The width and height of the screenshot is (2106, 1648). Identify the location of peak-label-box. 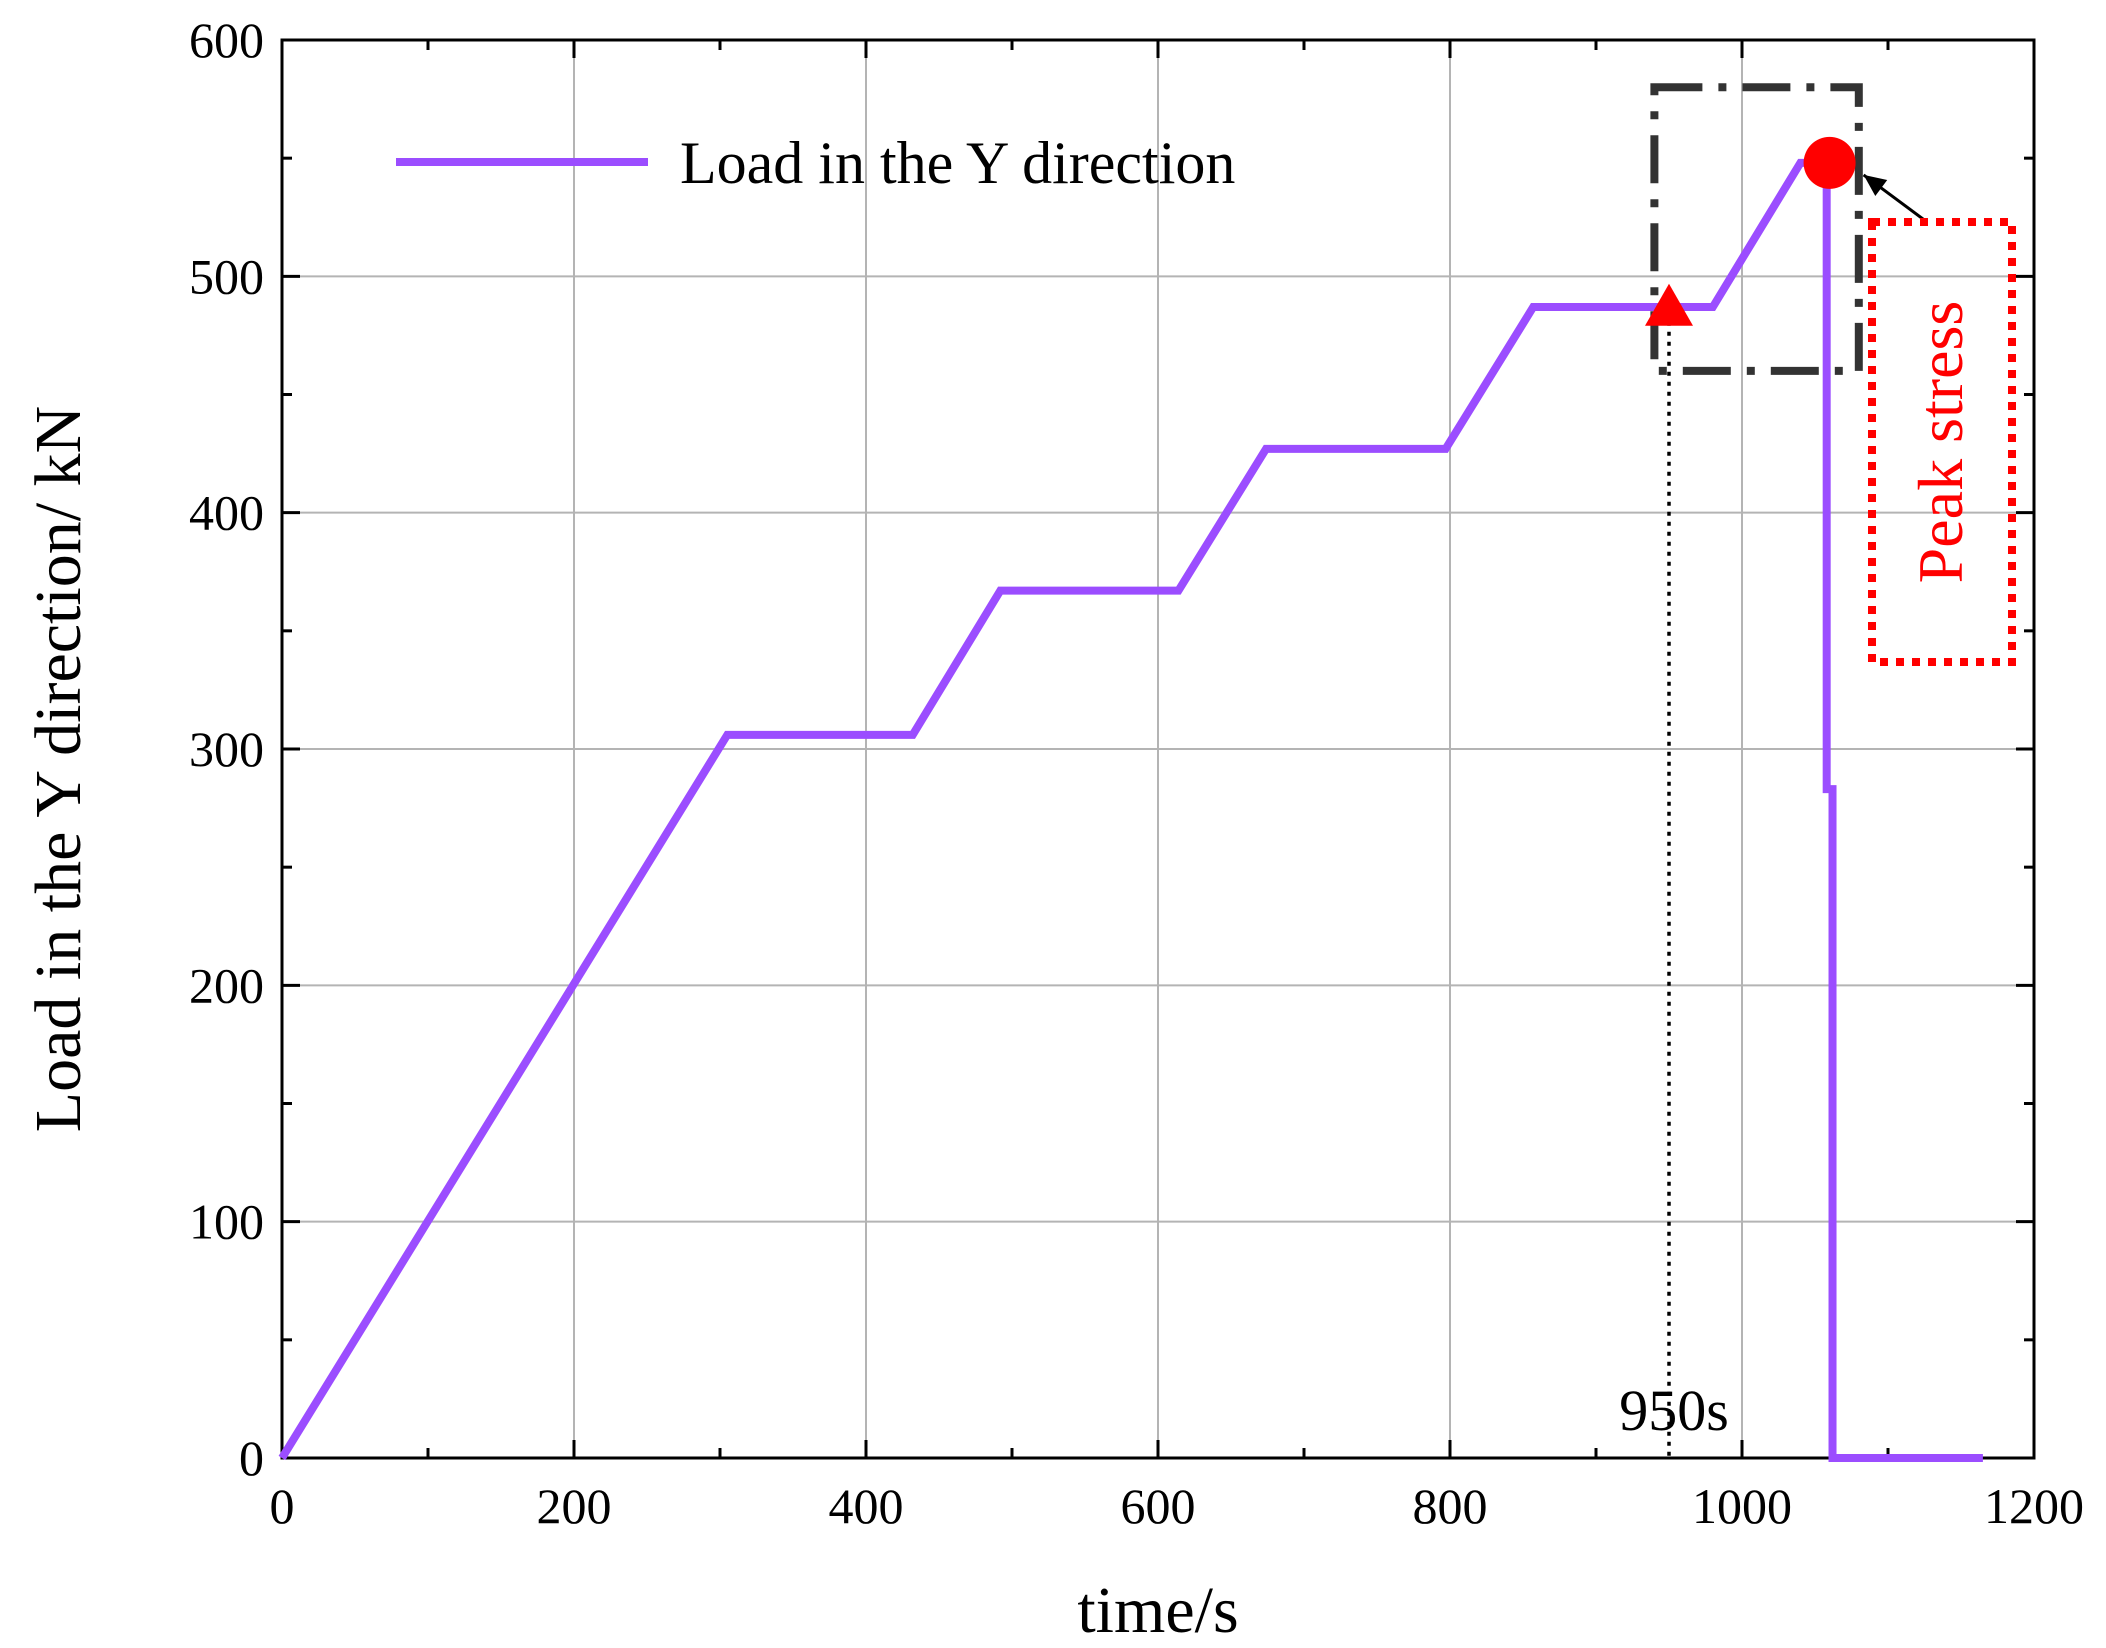
(1942, 442).